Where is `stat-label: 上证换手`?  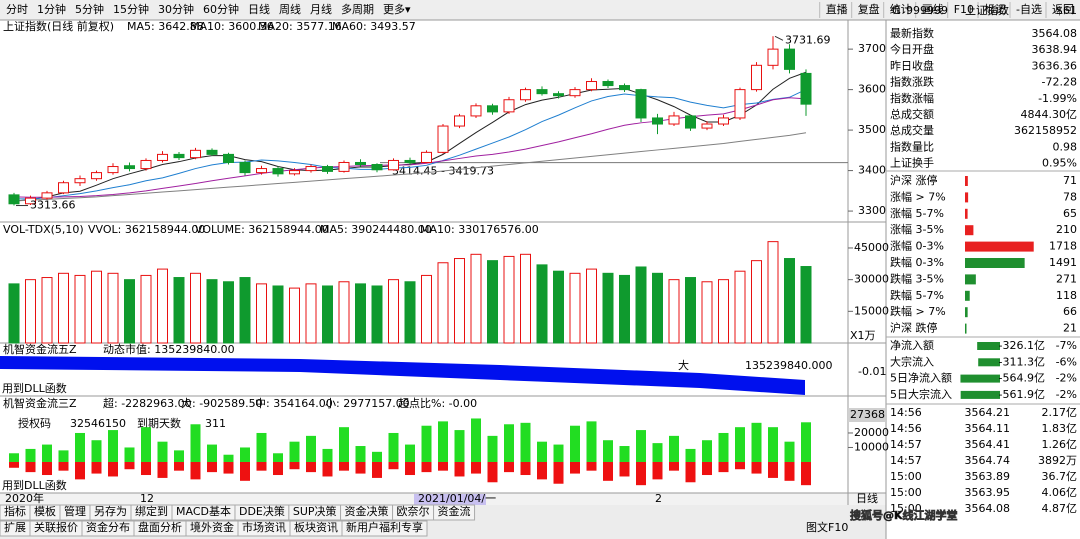 stat-label: 上证换手 is located at coordinates (912, 163).